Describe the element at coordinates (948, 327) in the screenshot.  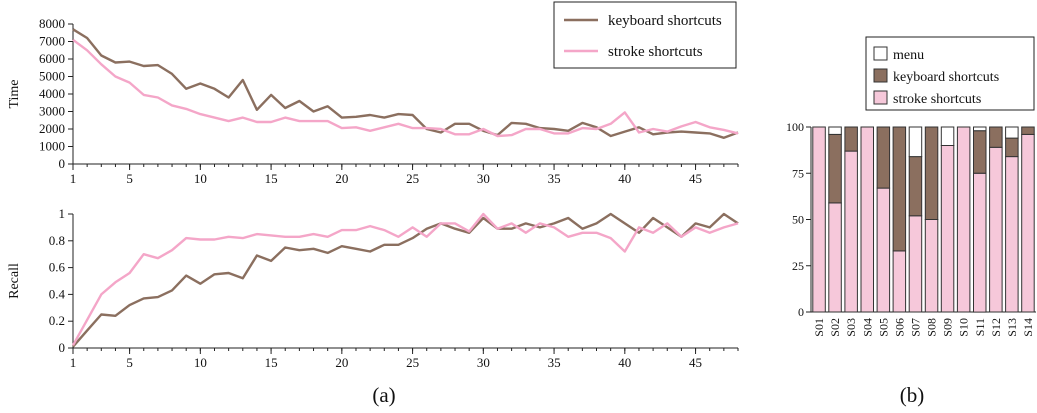
I see `x-tick-label: S09` at that location.